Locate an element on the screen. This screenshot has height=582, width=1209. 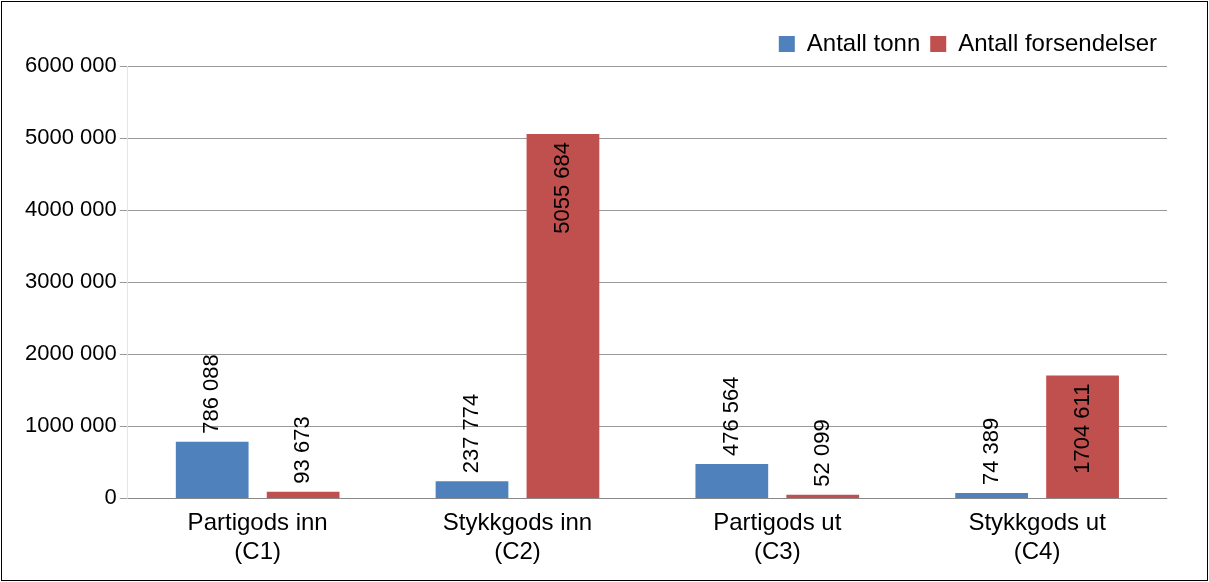
y-tick-label: 2000 000 is located at coordinates (70, 353).